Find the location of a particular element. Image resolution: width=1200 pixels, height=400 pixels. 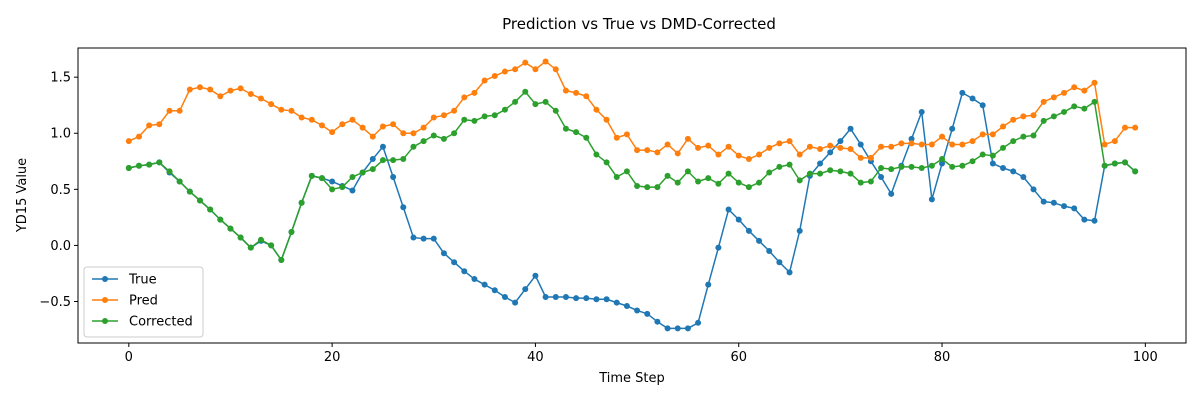

legend-box is located at coordinates (143, 302).